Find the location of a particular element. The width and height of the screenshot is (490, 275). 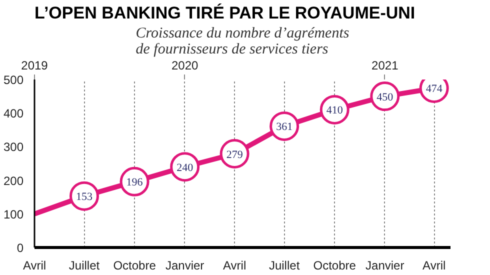

data-label: 474 is located at coordinates (434, 89).